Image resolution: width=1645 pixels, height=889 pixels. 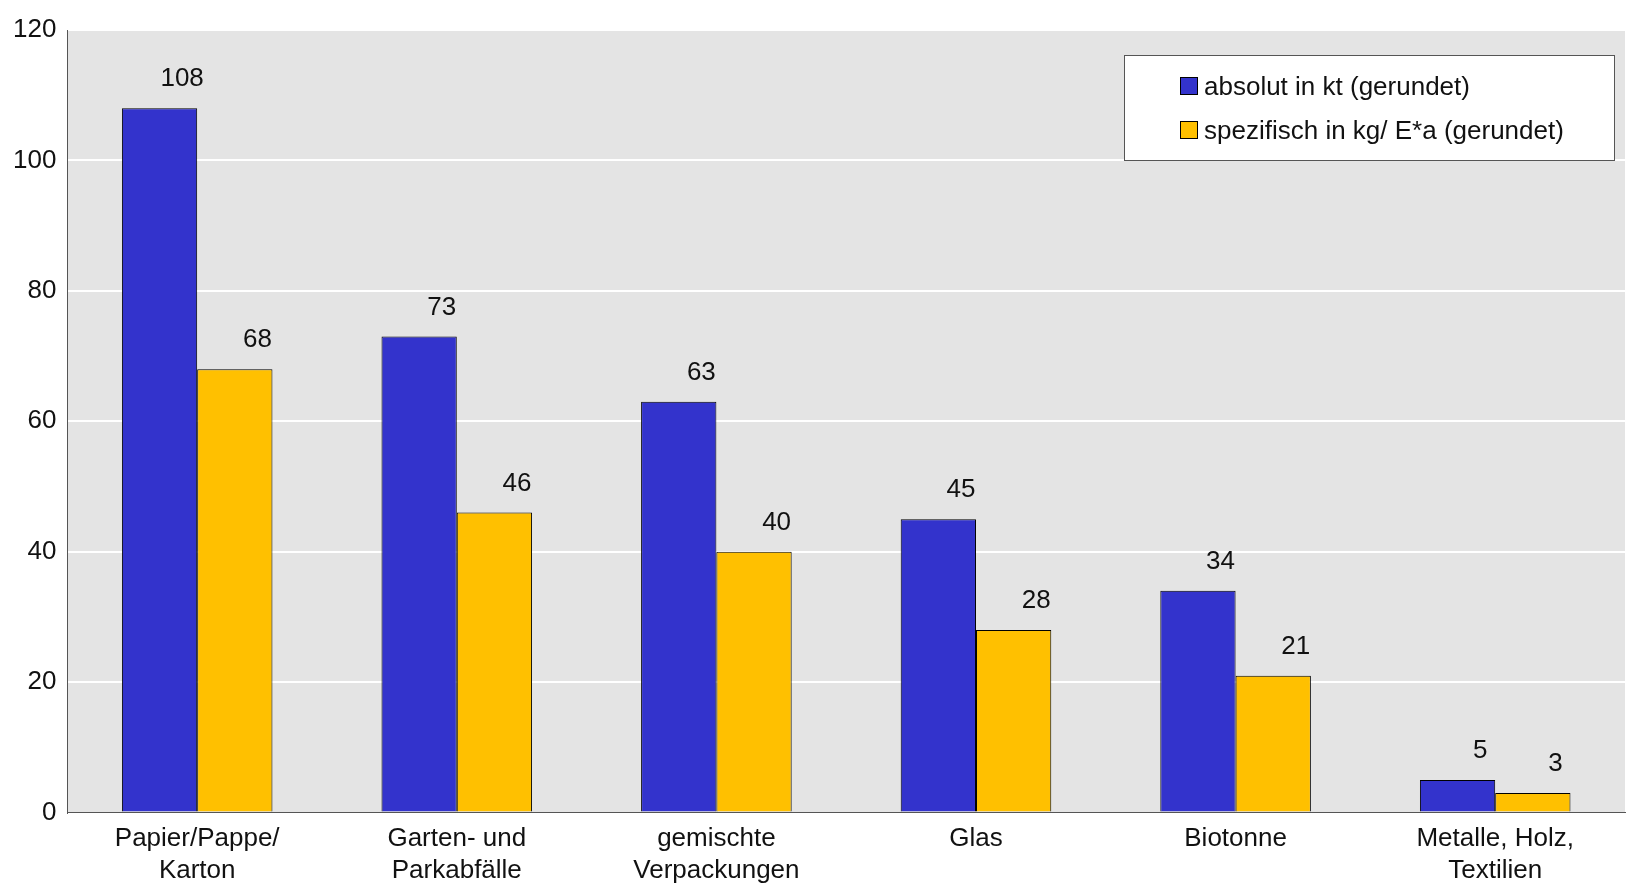 I want to click on x-tick-label: Papier/Pappe/ Karton, so click(x=197, y=853).